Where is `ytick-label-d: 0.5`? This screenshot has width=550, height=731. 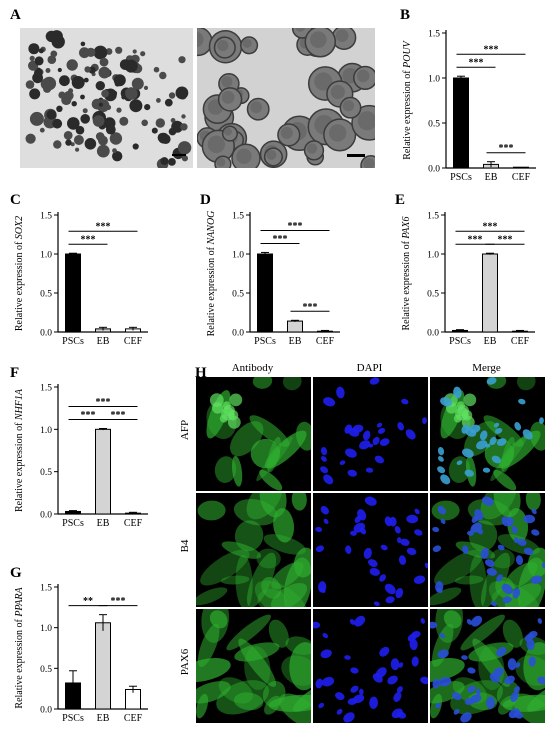
ytick-label-d: 0.5 is located at coordinates (238, 295).